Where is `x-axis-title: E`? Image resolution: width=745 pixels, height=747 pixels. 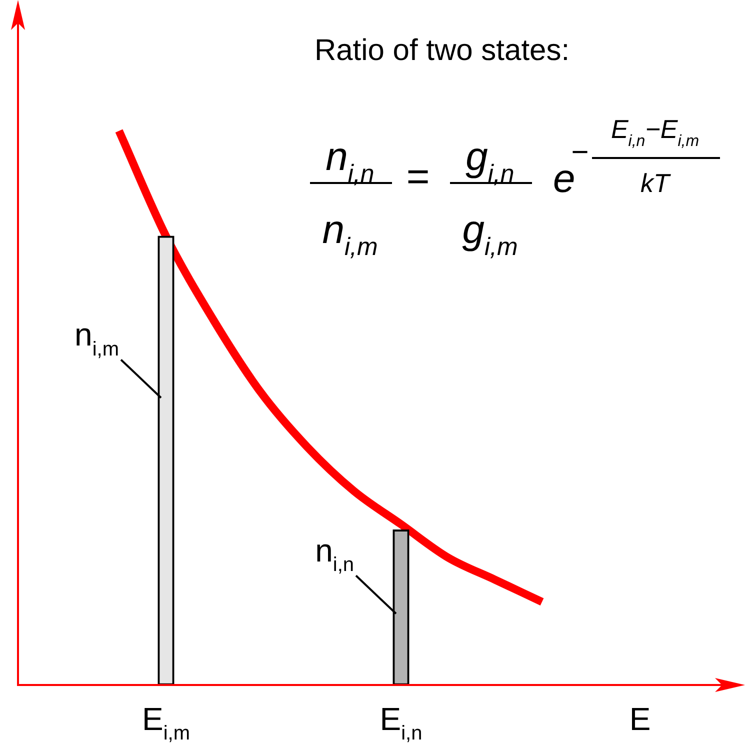 x-axis-title: E is located at coordinates (640, 719).